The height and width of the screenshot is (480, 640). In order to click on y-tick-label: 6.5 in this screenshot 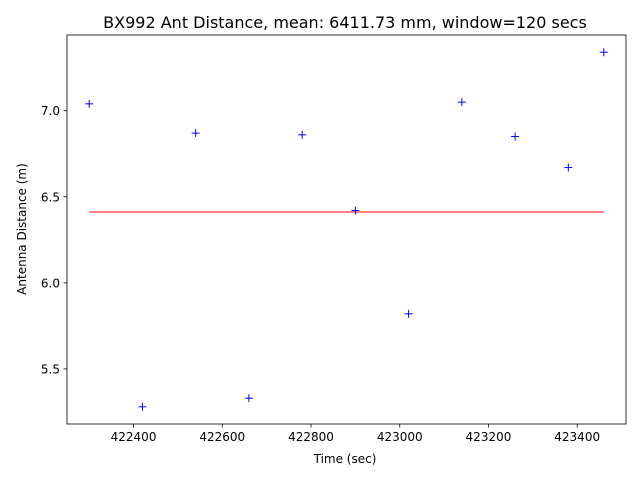, I will do `click(50, 197)`.